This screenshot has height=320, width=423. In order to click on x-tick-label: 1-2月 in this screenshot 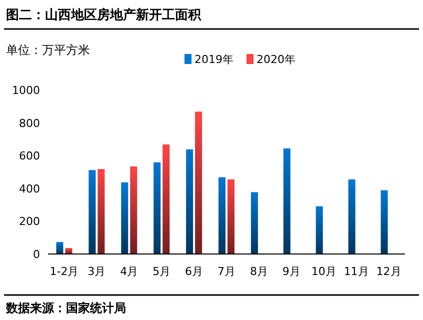, I will do `click(64, 271)`.